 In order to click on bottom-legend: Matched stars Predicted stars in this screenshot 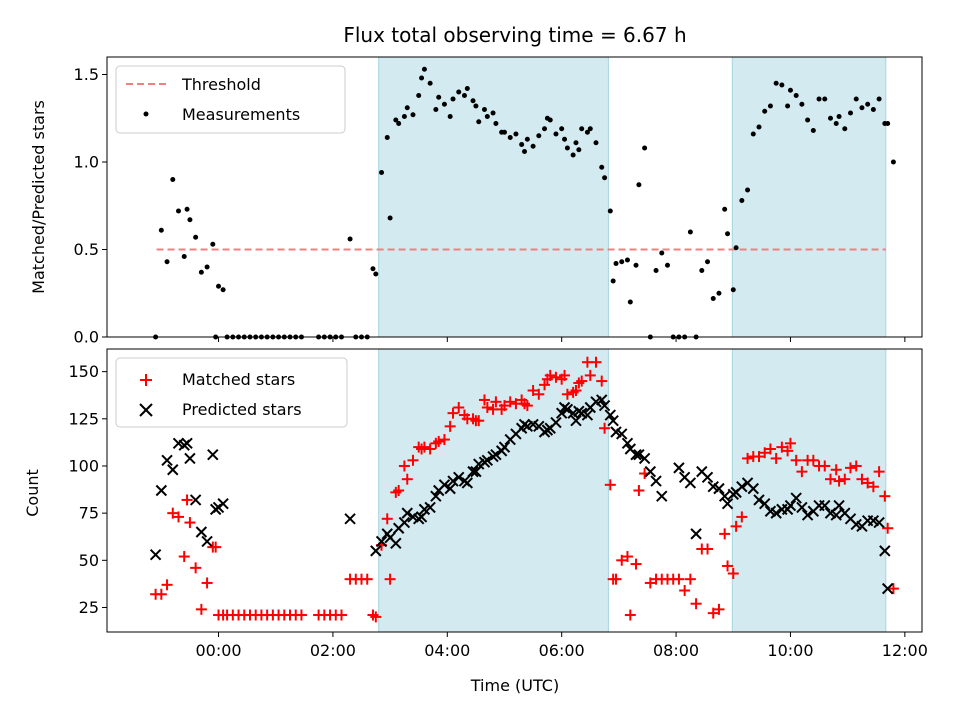, I will do `click(231, 392)`.